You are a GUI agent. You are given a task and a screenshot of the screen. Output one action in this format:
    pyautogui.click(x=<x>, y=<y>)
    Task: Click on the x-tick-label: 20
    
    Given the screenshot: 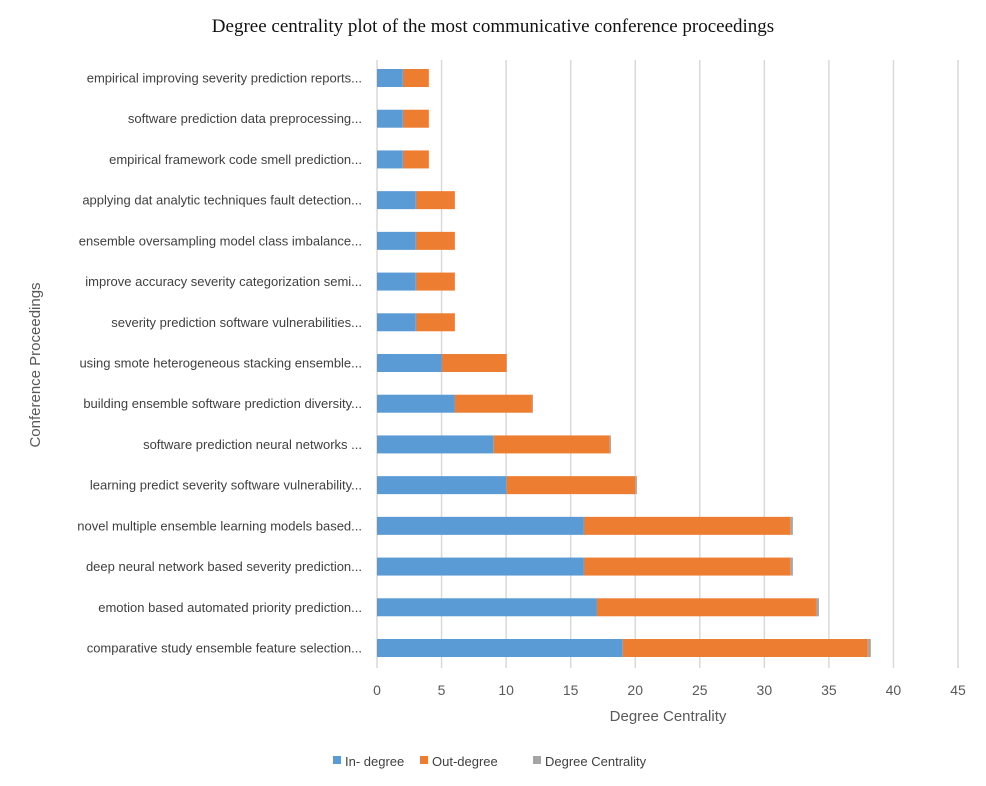 What is the action you would take?
    pyautogui.click(x=635, y=690)
    